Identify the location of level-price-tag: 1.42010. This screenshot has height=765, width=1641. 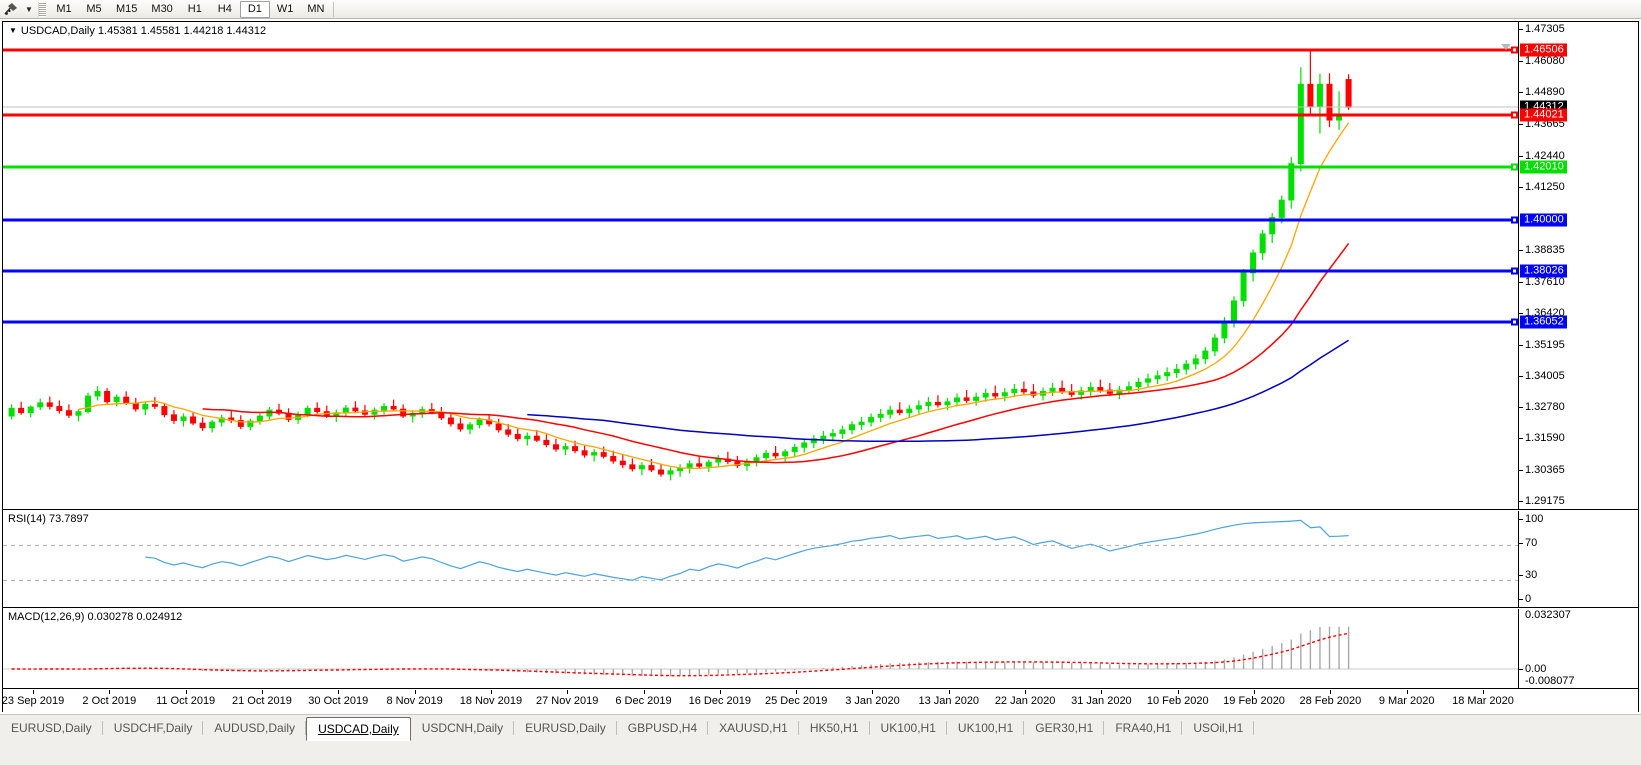
(1543, 167).